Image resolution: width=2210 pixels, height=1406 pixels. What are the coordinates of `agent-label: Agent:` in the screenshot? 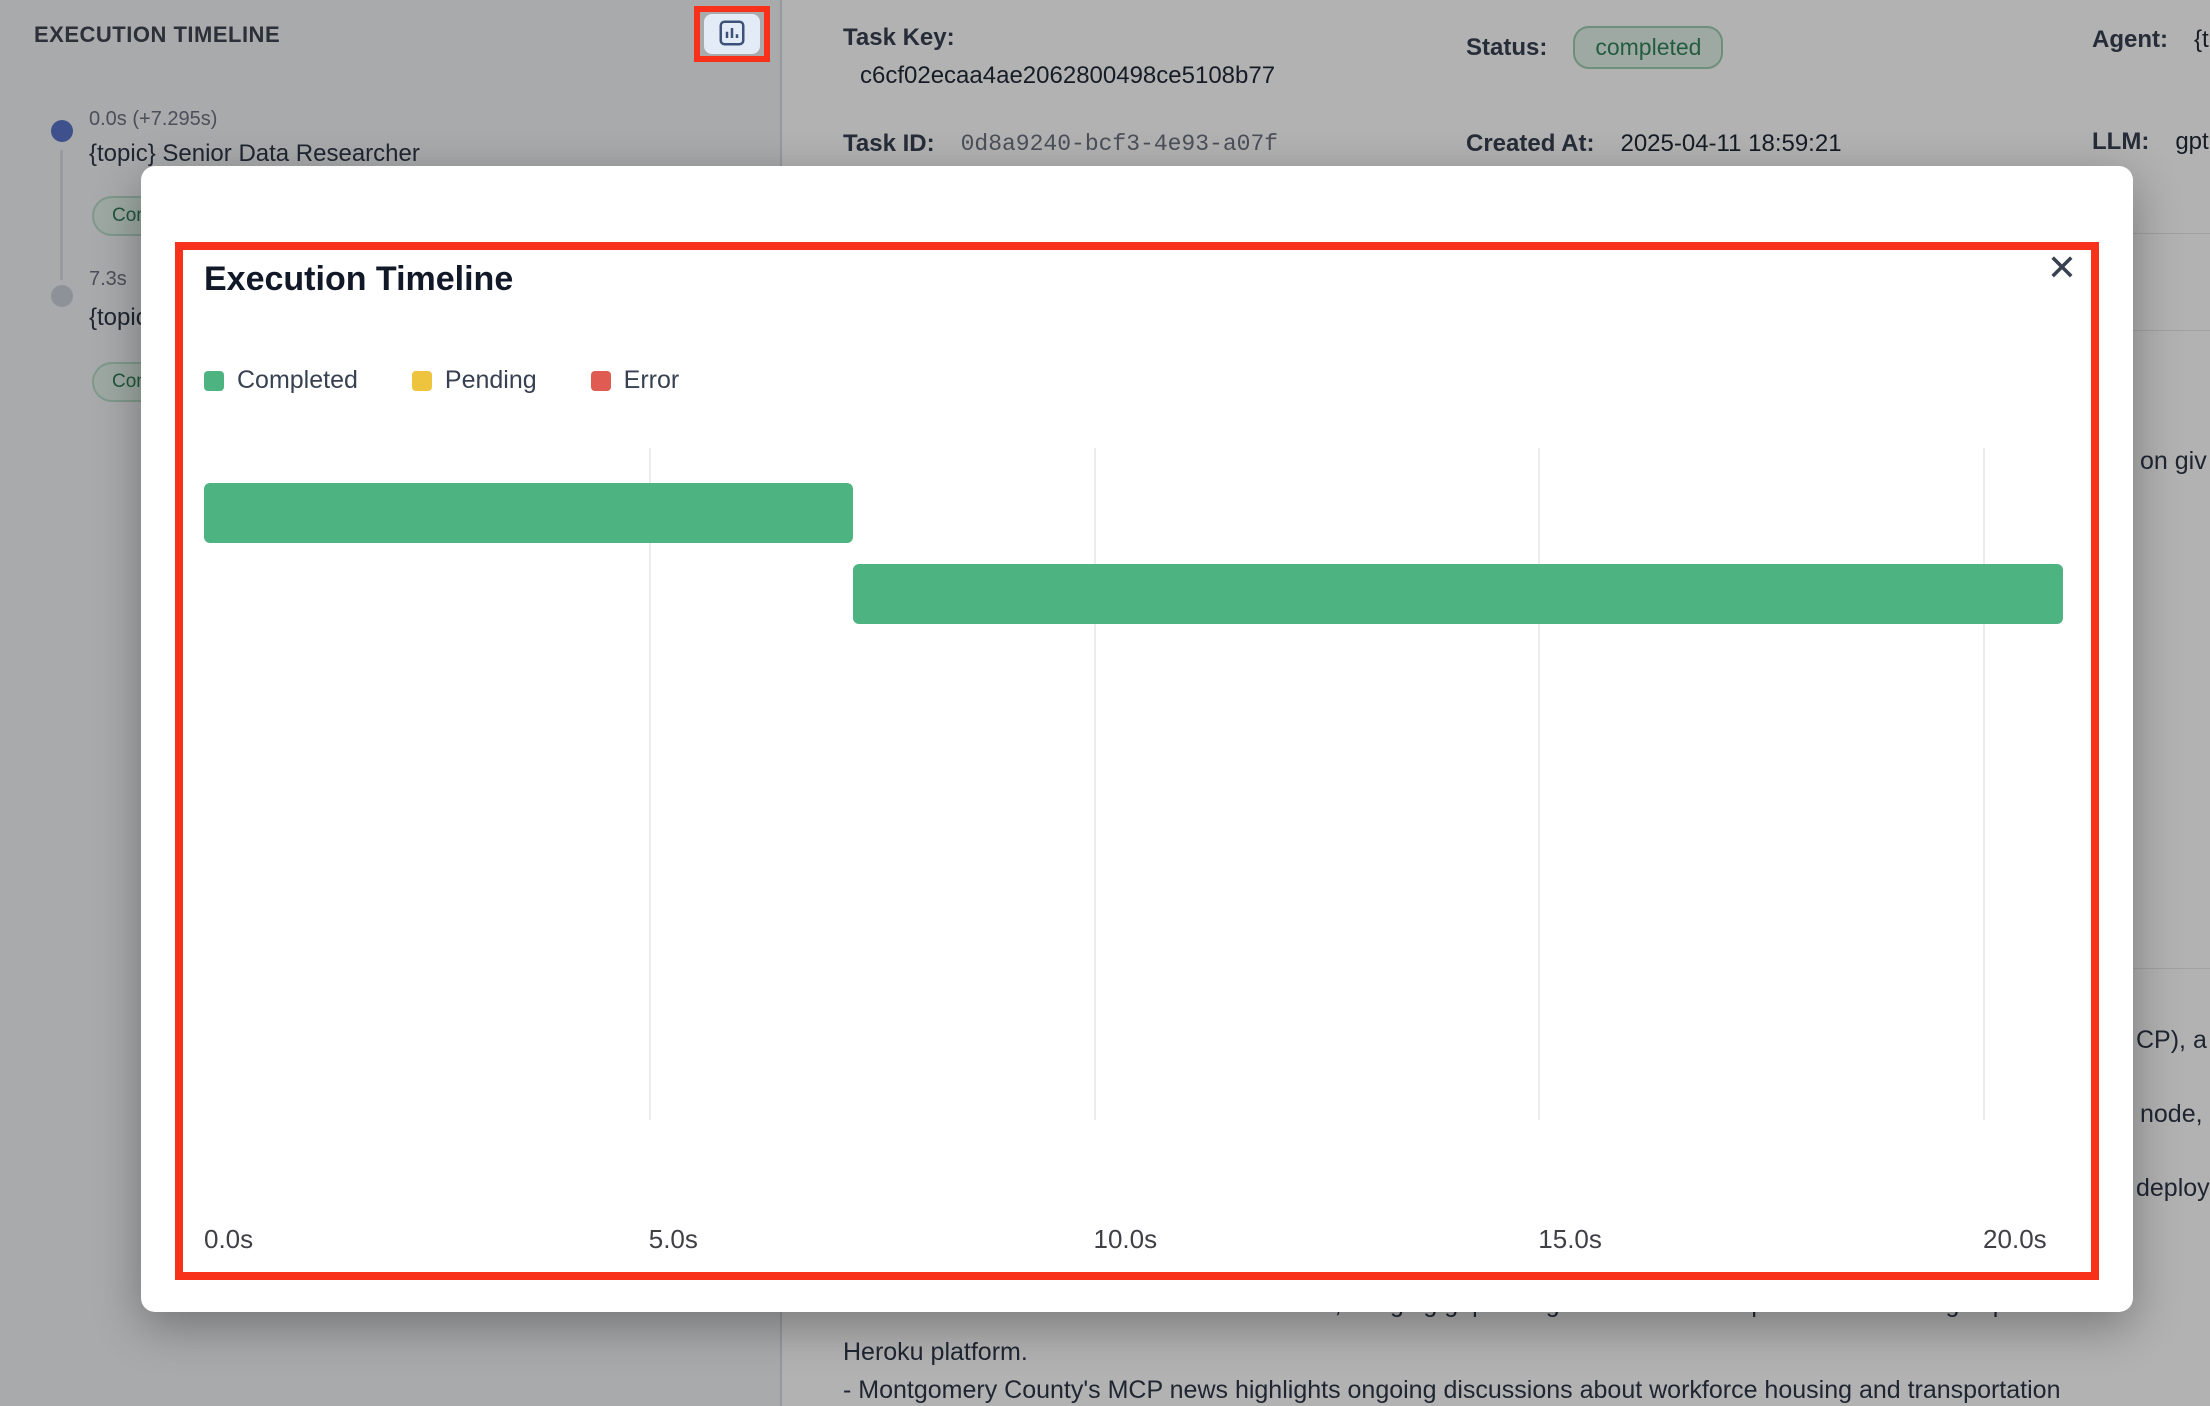 It's located at (2130, 39).